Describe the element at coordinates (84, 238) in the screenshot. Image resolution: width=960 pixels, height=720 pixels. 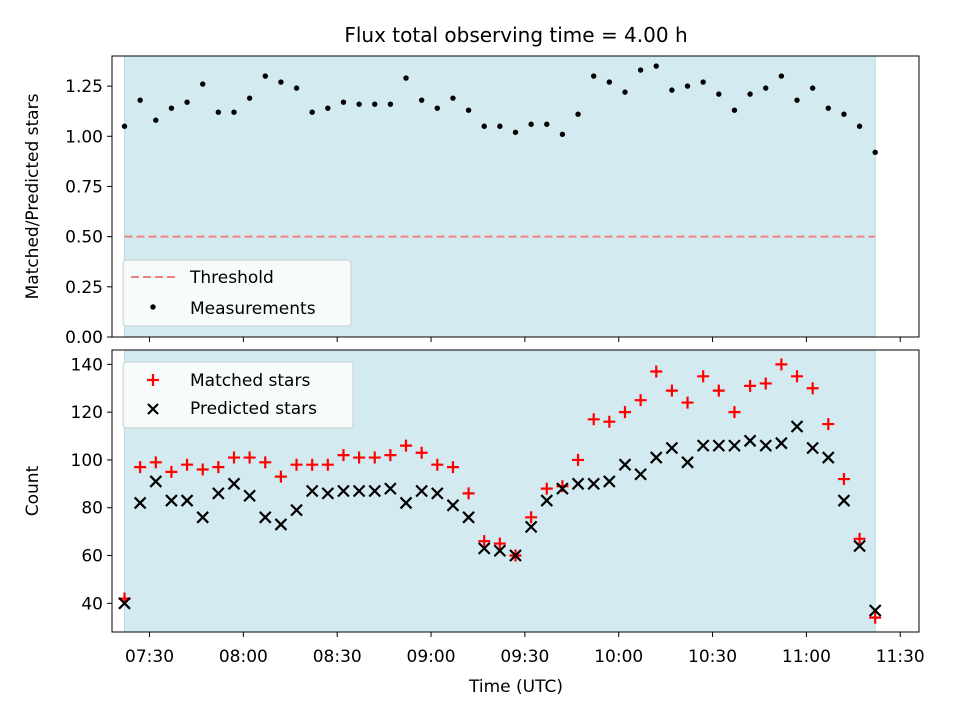
I see `top-y-tick-label: 0.50` at that location.